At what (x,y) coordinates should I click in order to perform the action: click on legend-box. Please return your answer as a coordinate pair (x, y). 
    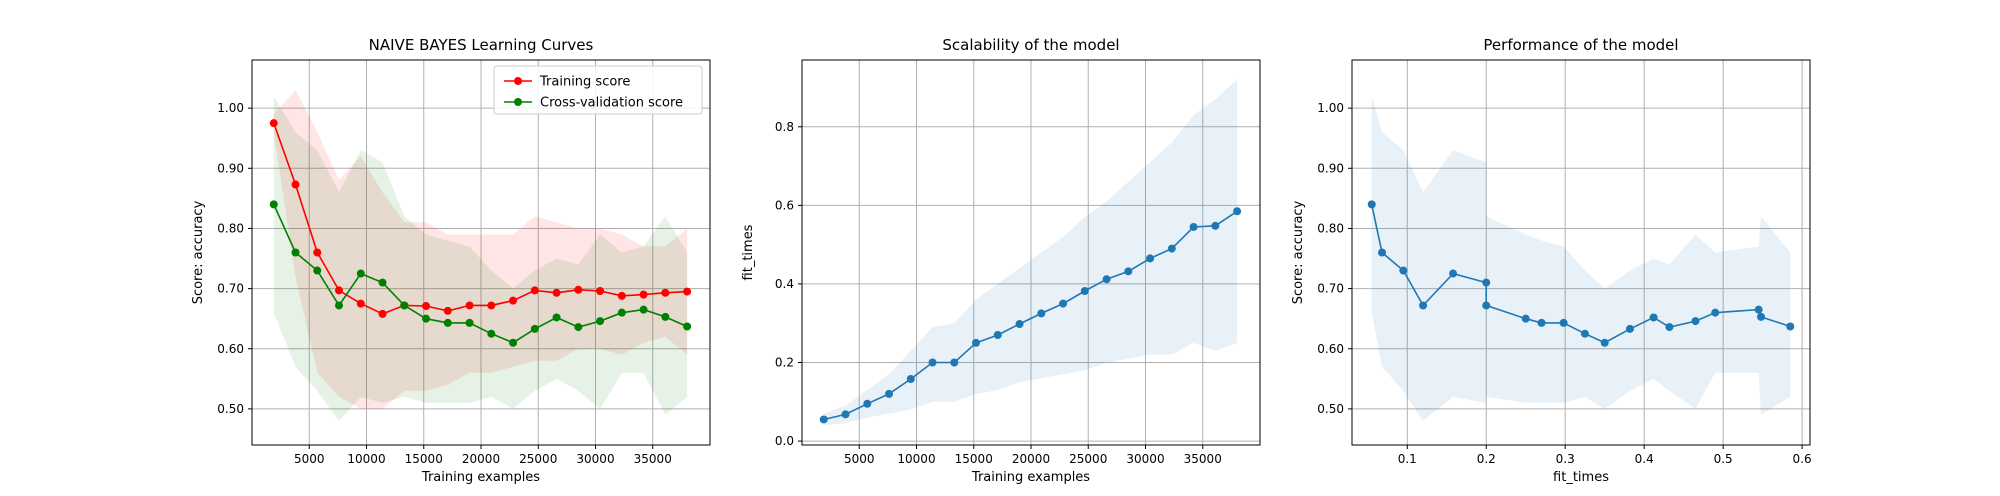
    Looking at the image, I should click on (598, 90).